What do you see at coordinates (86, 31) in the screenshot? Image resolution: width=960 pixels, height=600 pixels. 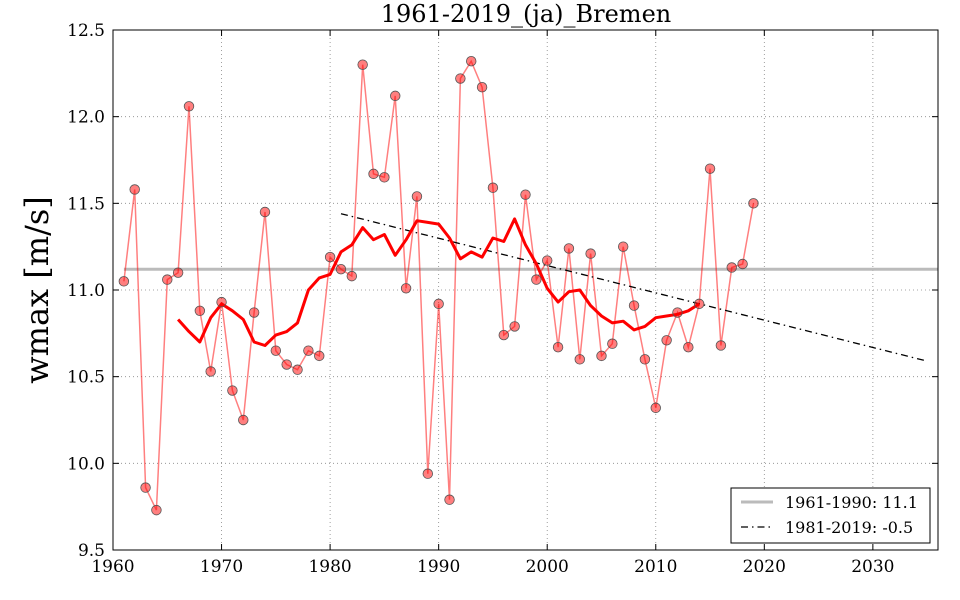 I see `y-tick-label: 12.5` at bounding box center [86, 31].